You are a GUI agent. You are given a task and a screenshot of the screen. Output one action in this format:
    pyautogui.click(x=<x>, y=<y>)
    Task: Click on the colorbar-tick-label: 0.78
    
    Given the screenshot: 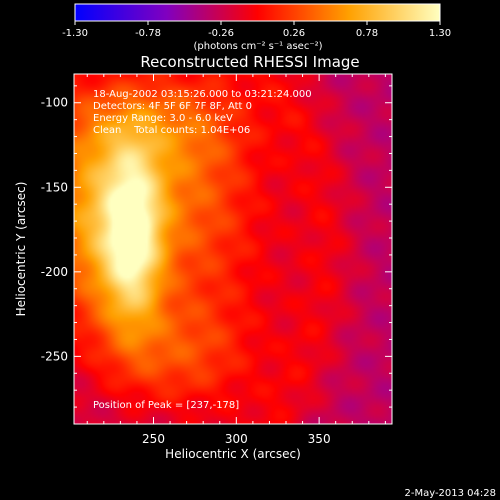 What is the action you would take?
    pyautogui.click(x=367, y=33)
    